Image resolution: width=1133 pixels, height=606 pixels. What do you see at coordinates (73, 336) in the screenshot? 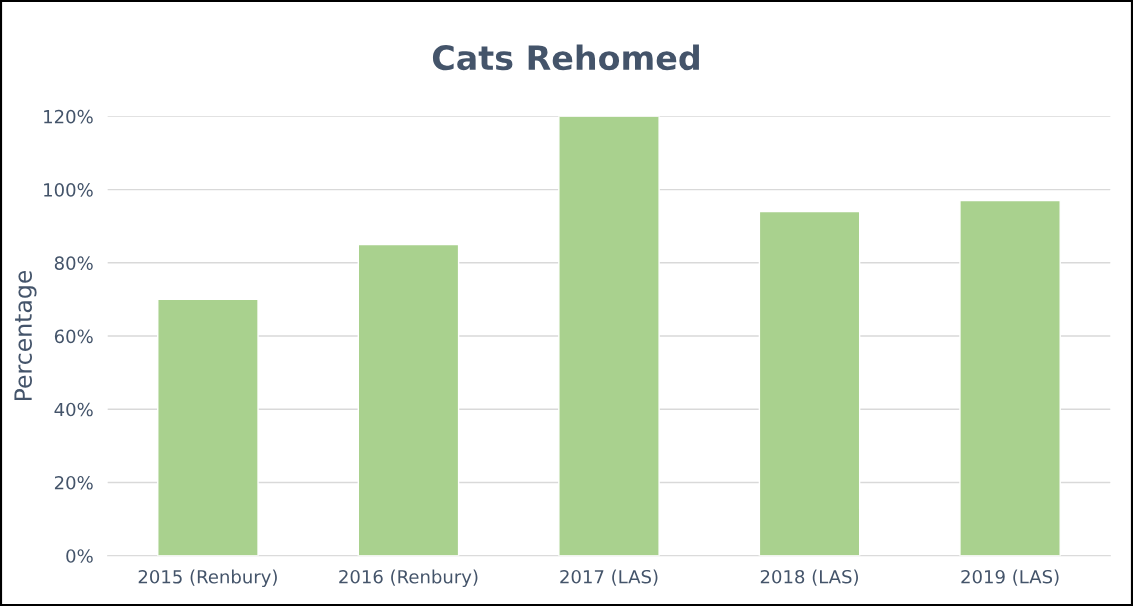
I see `y-tick-label: 60%` at bounding box center [73, 336].